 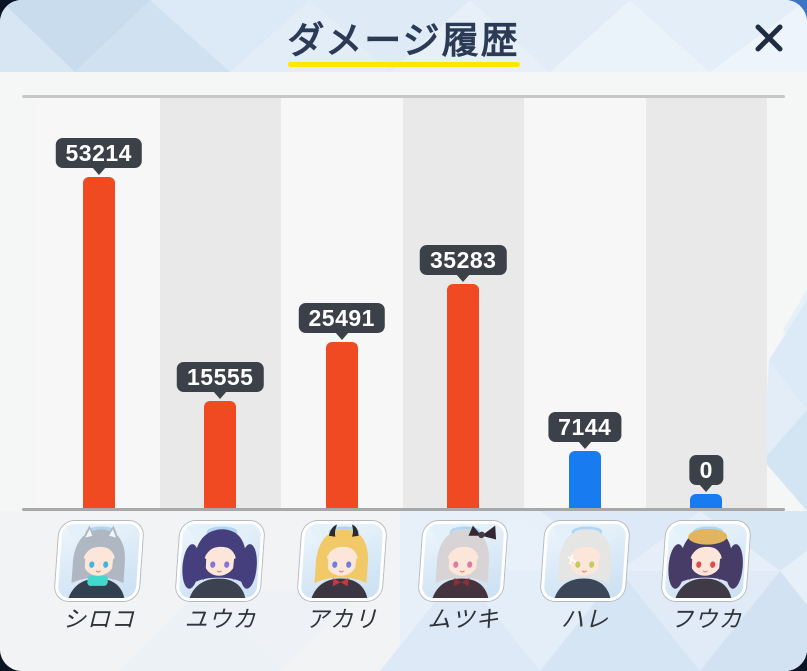 What do you see at coordinates (585, 619) in the screenshot?
I see `character-name-hare: ハレ` at bounding box center [585, 619].